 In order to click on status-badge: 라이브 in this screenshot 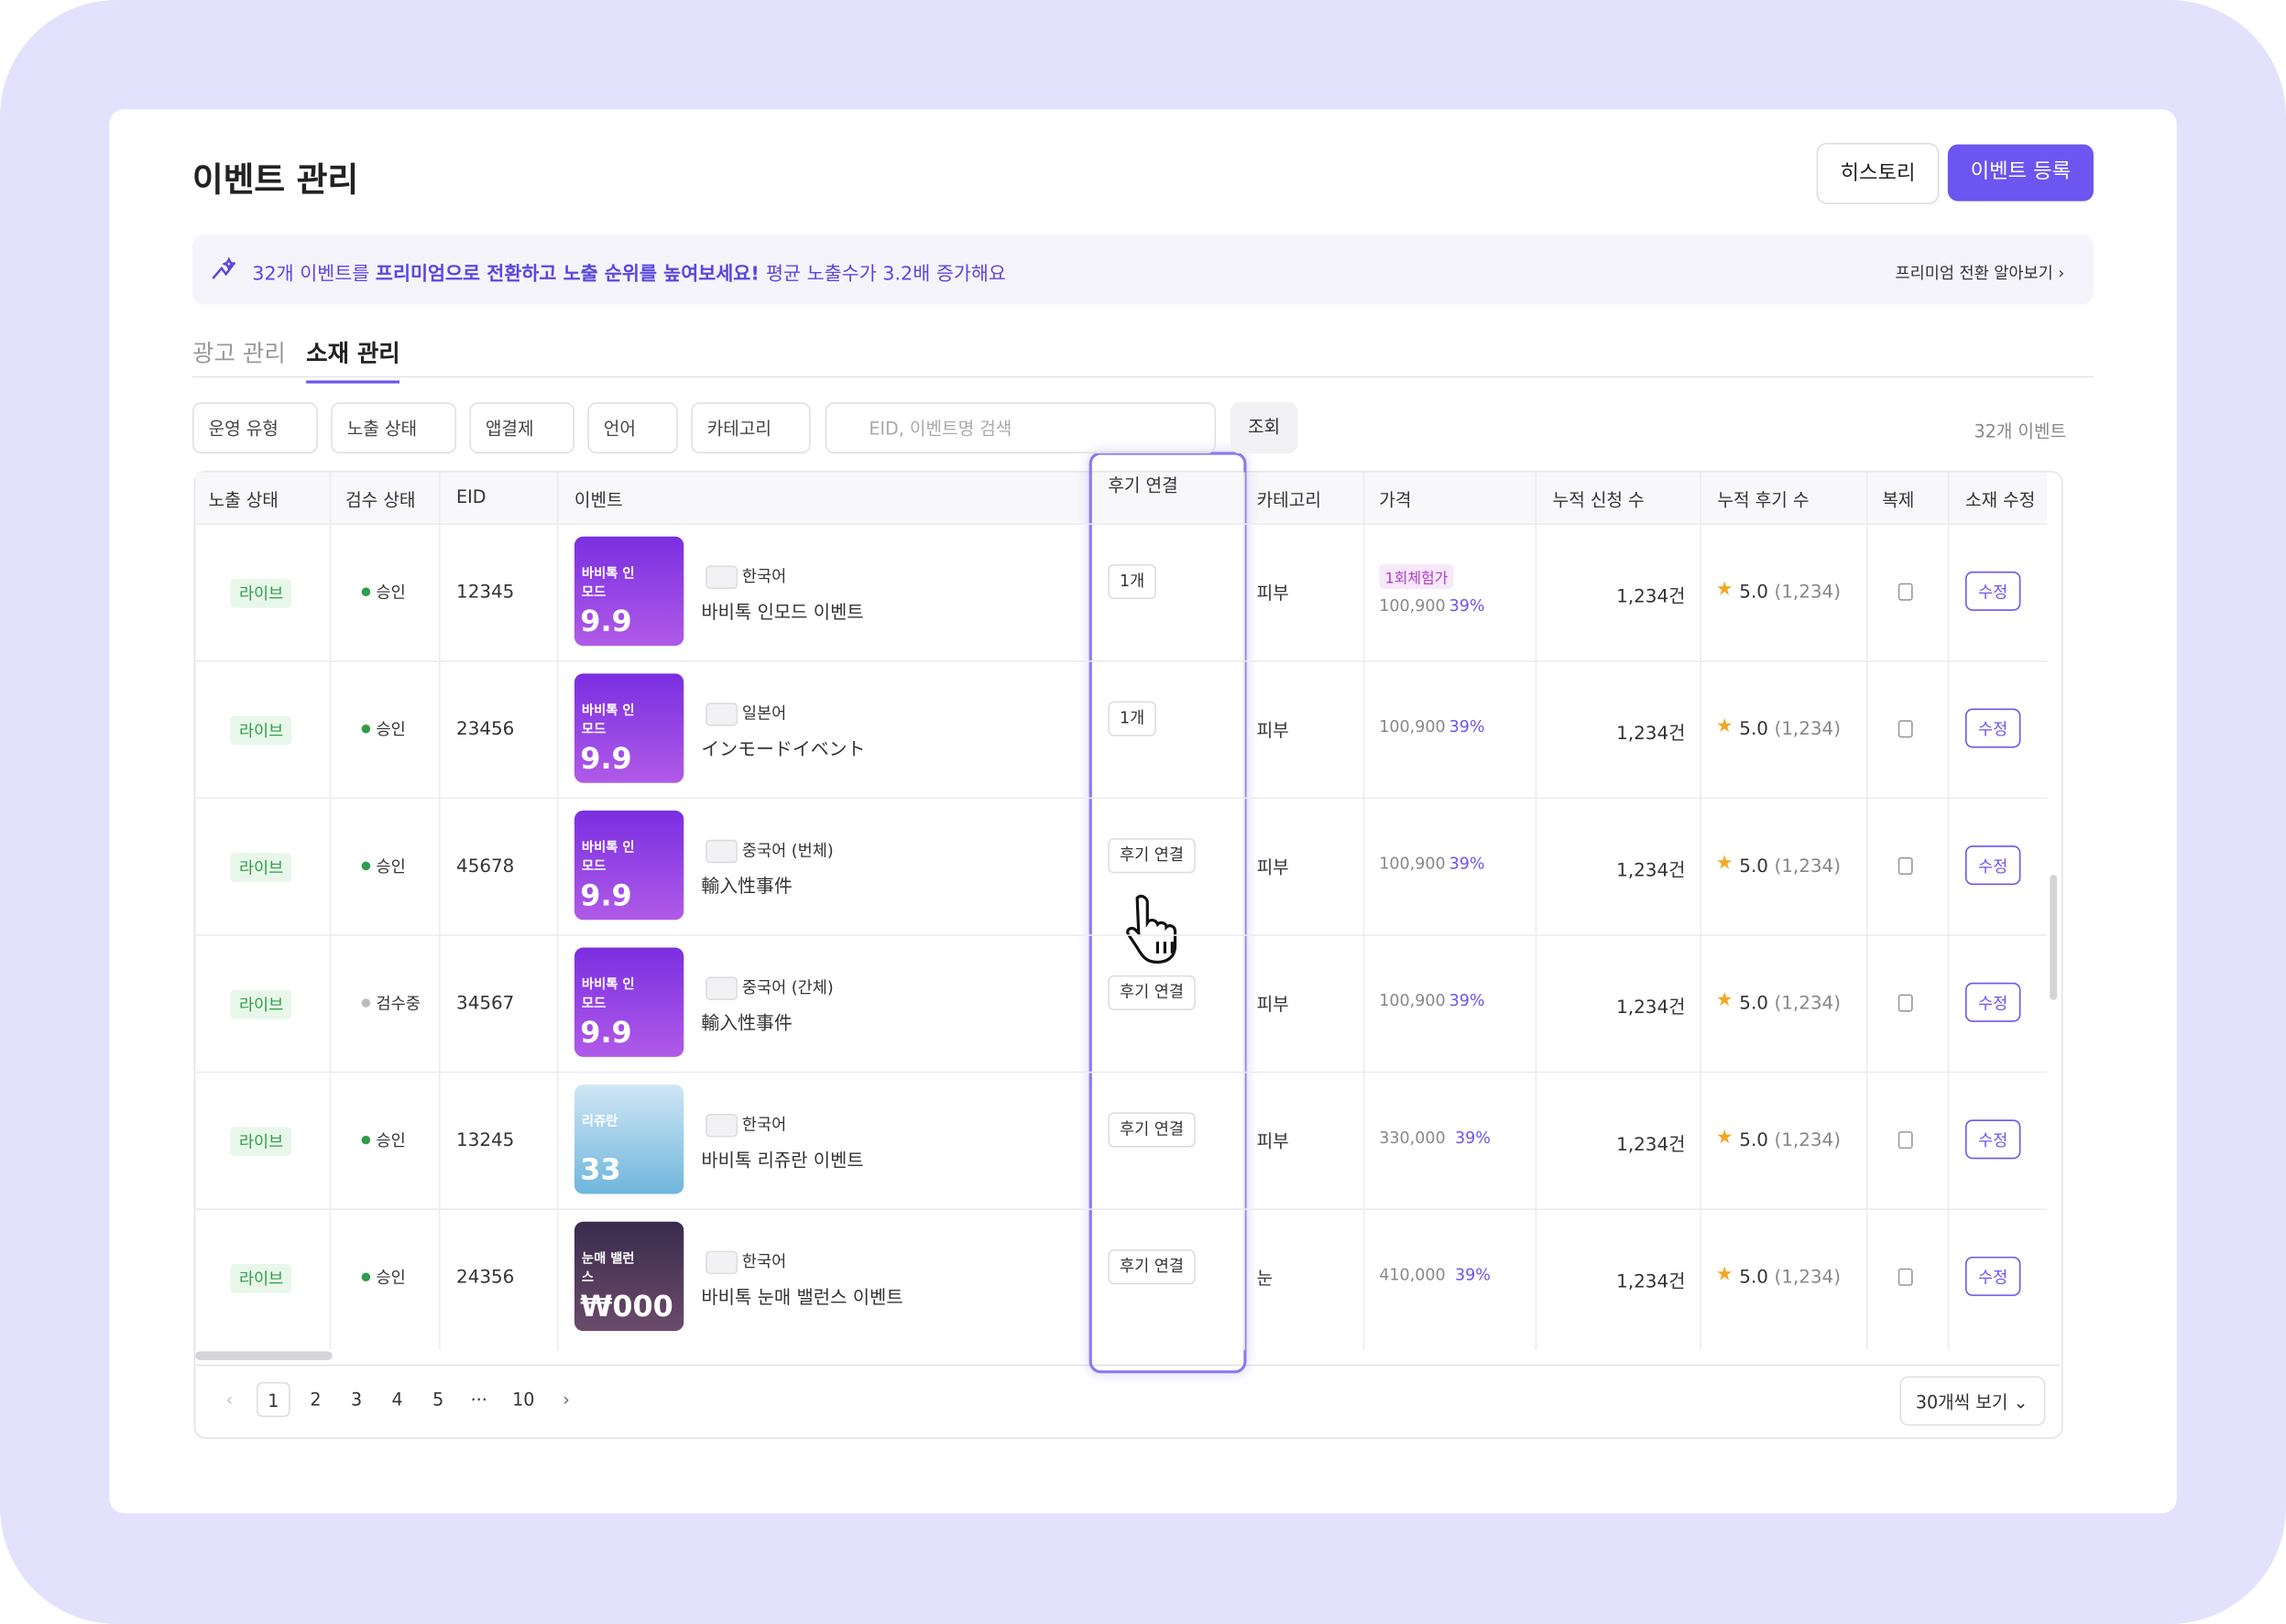, I will do `click(261, 730)`.